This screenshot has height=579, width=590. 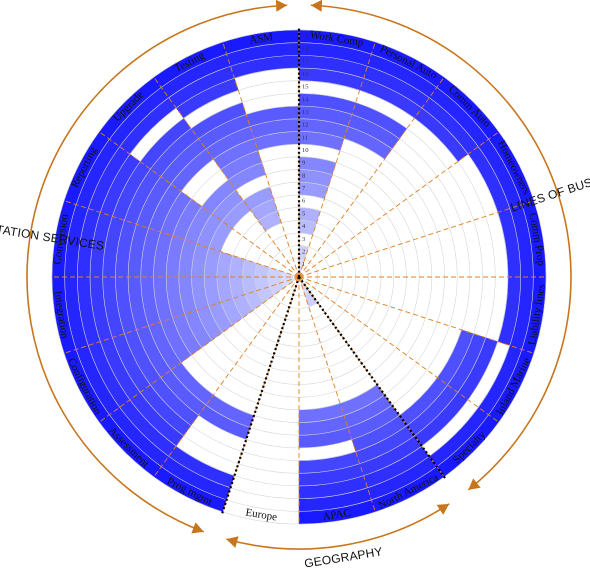 What do you see at coordinates (305, 36) in the screenshot?
I see `ring-number-label: 19` at bounding box center [305, 36].